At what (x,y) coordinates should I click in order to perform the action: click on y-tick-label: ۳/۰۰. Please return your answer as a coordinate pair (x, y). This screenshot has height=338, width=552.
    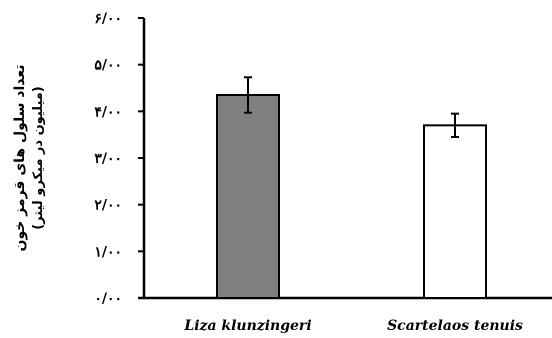
    Looking at the image, I should click on (108, 159).